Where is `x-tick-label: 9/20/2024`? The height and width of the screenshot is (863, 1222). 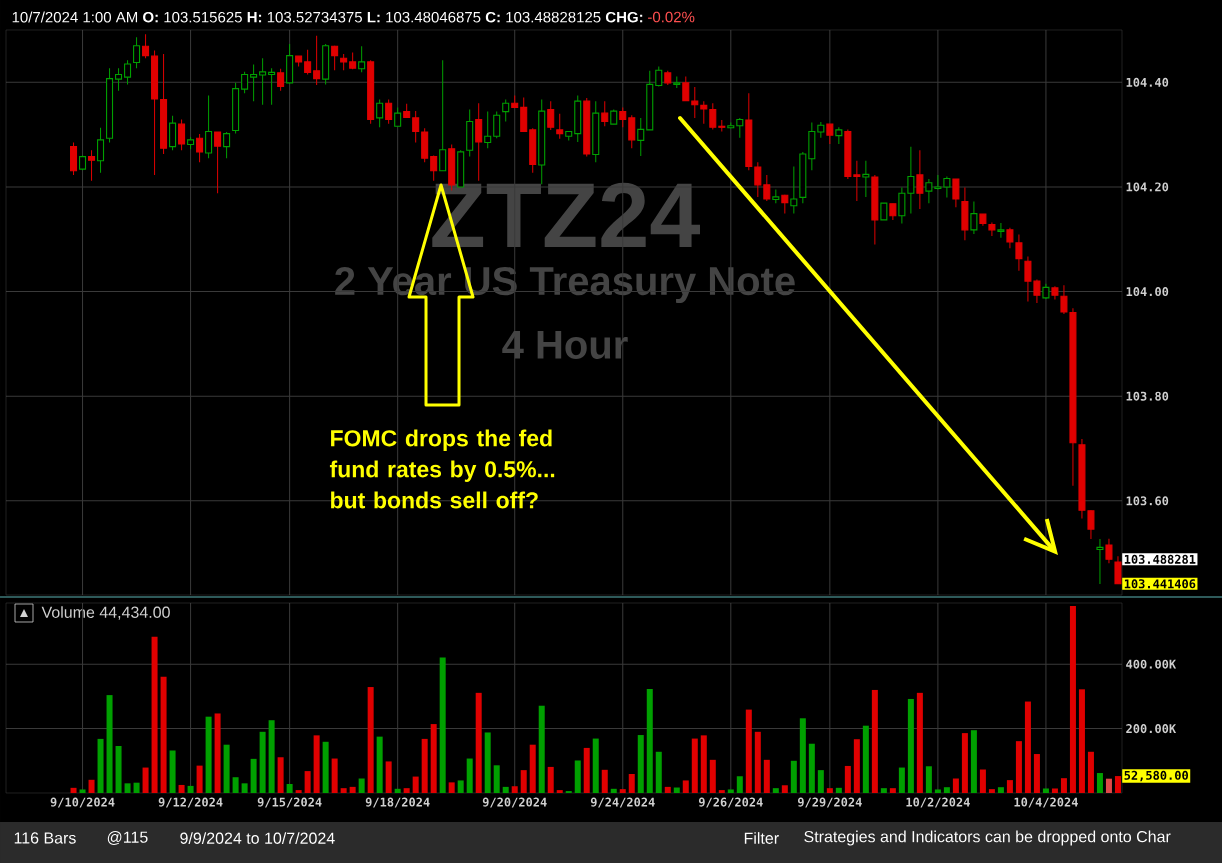 x-tick-label: 9/20/2024 is located at coordinates (514, 802).